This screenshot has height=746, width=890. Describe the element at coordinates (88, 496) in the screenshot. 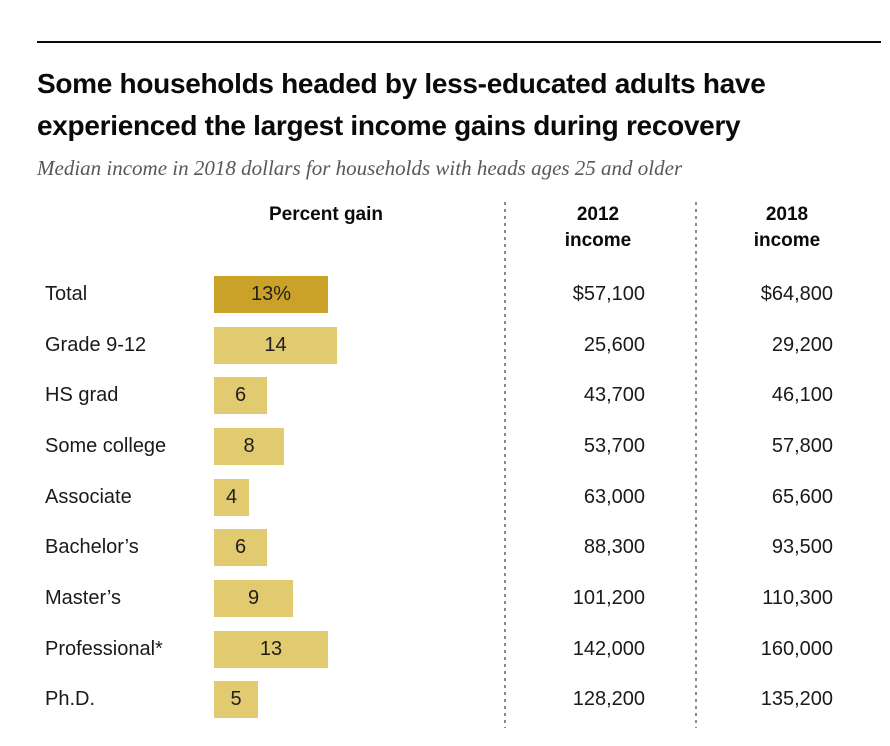

I see `row-label: Associate` at that location.